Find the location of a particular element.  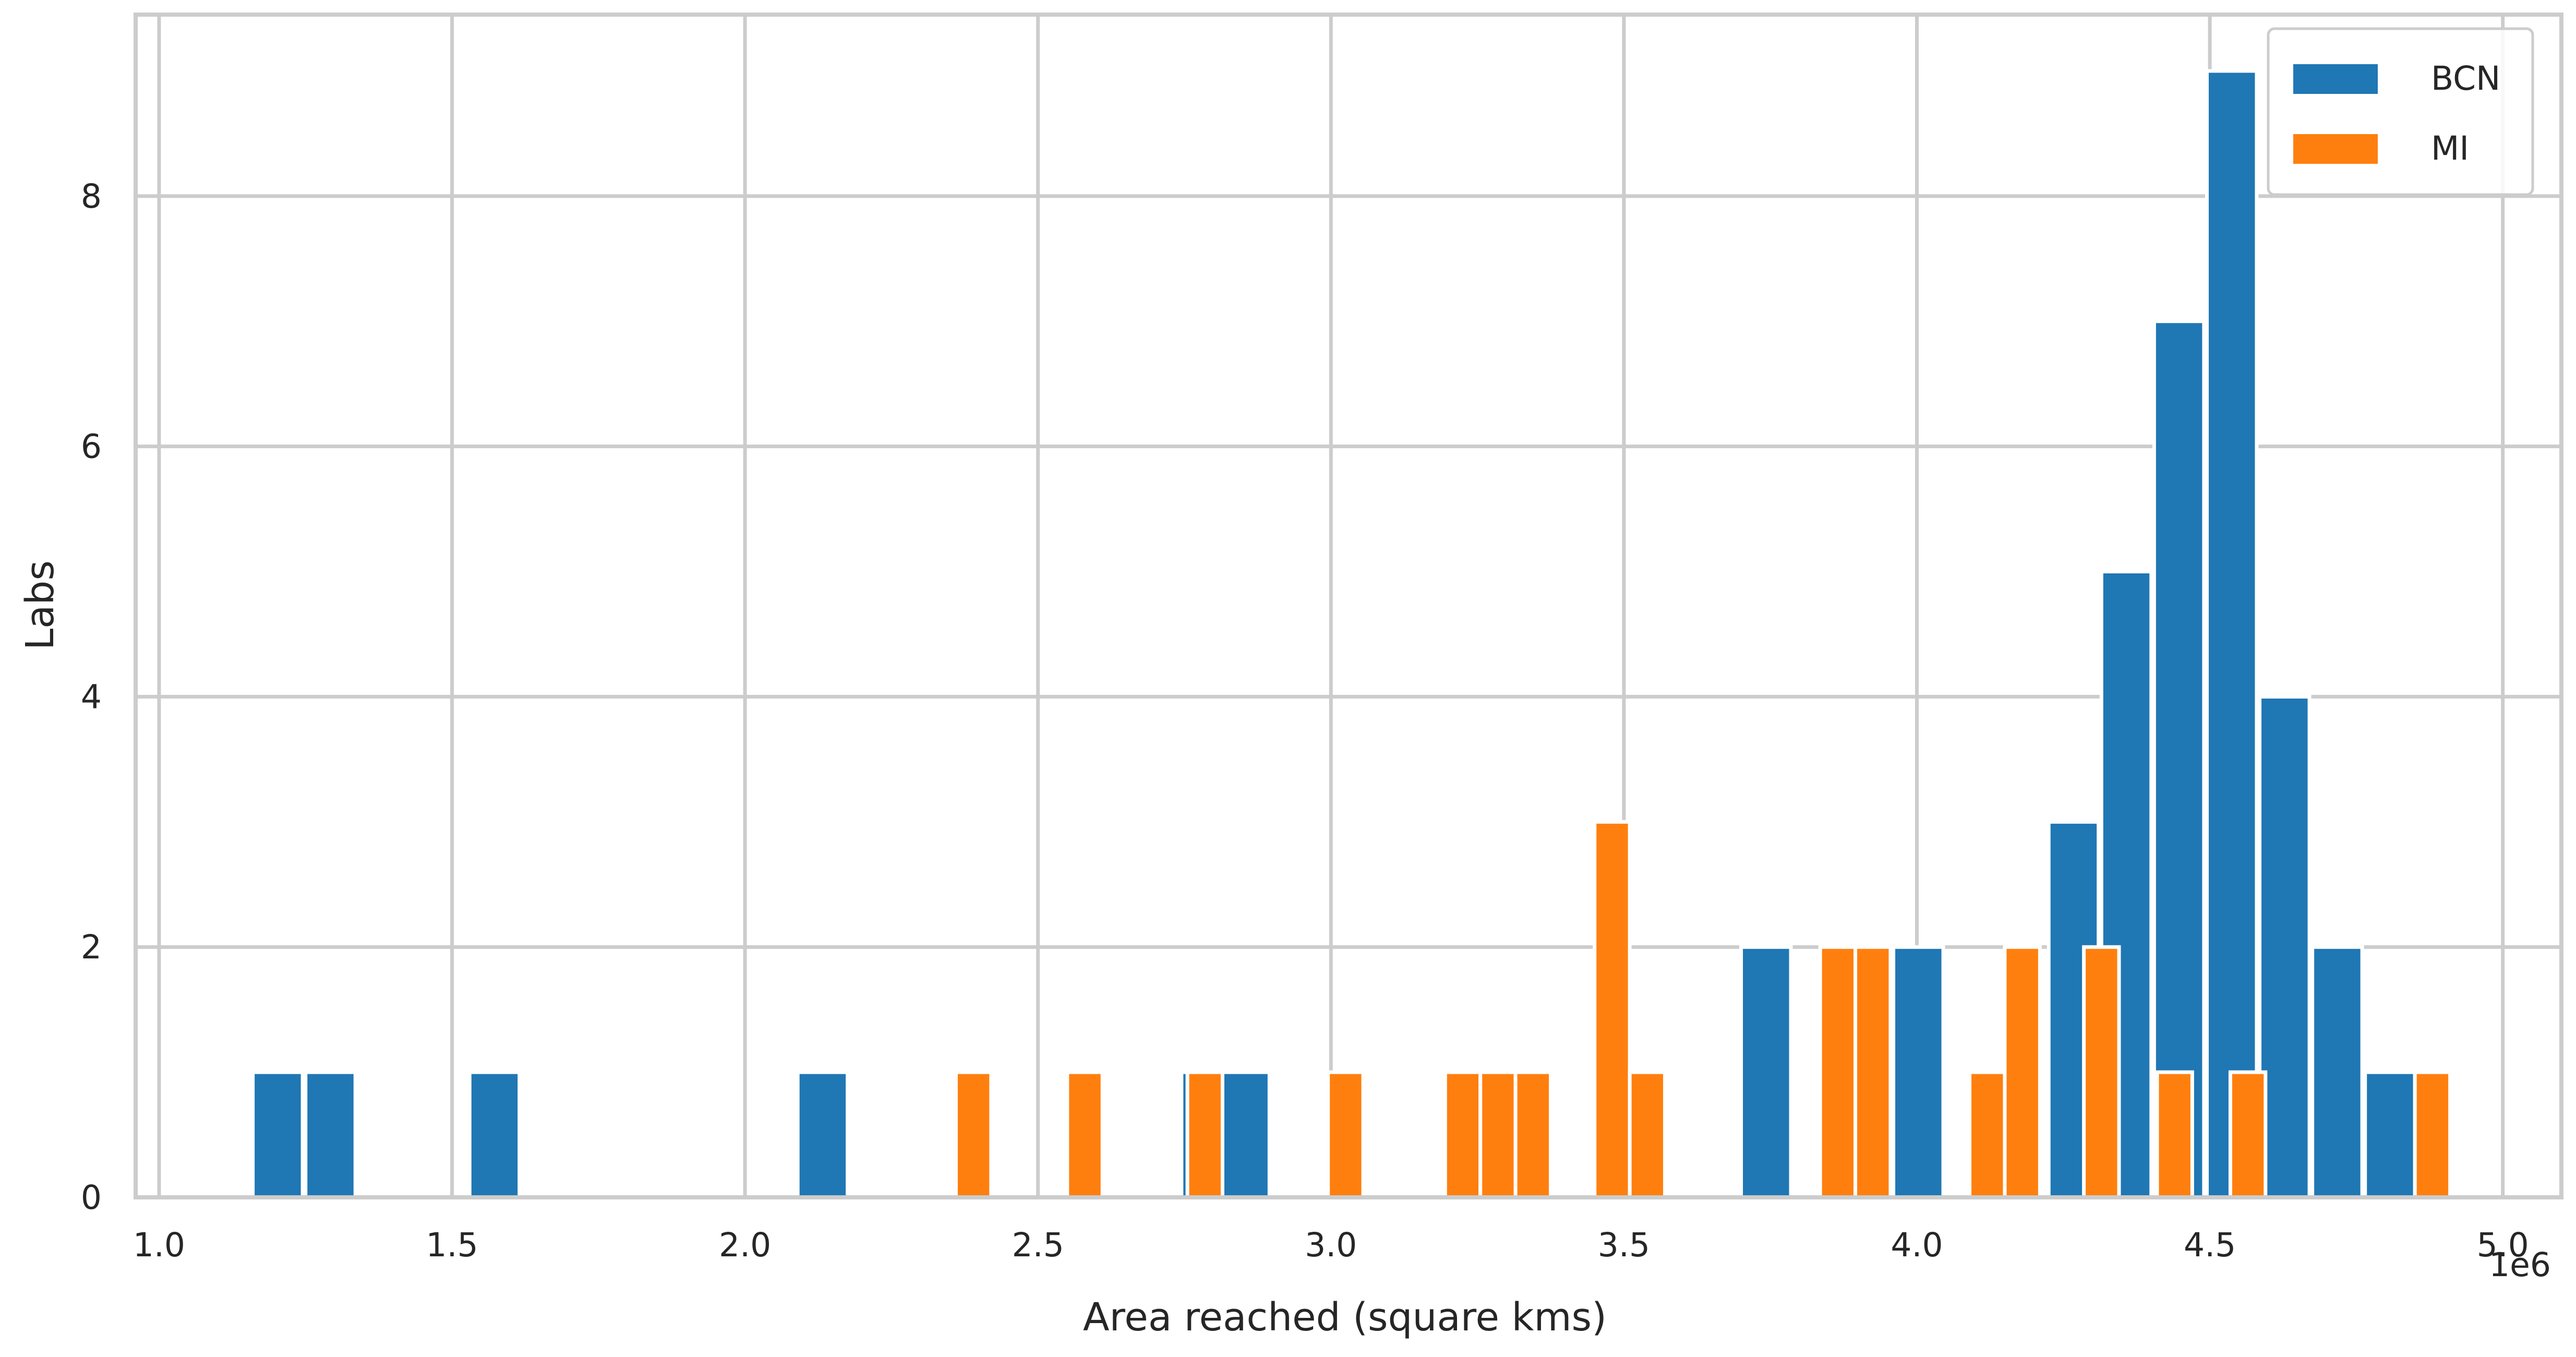

x-tick-label: 3.0 is located at coordinates (1331, 1245).